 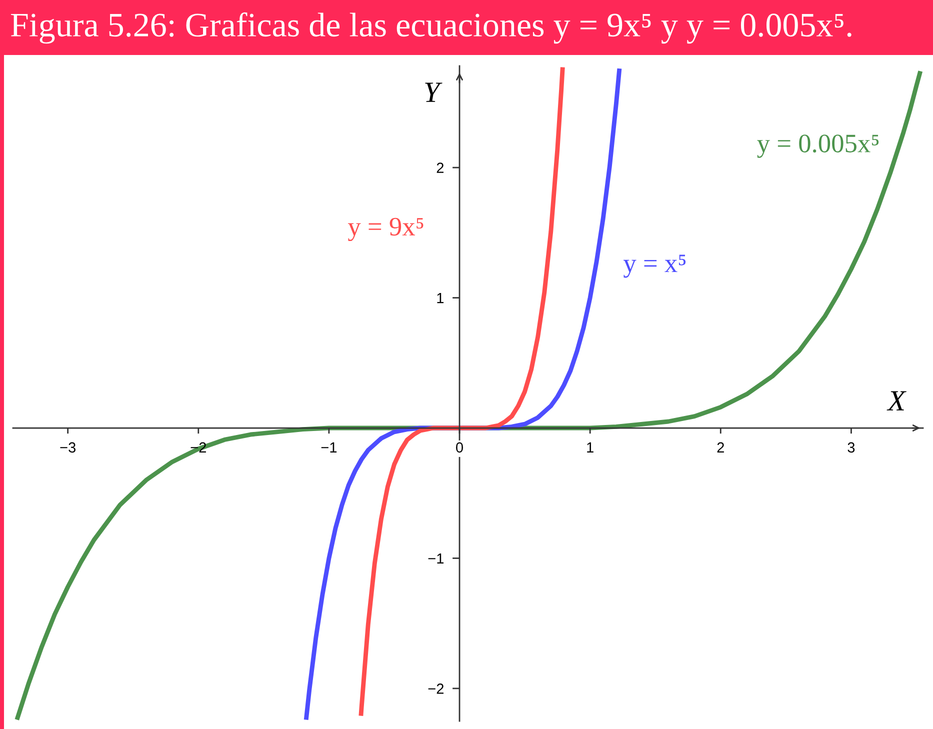 What do you see at coordinates (68, 447) in the screenshot?
I see `x-tick-label: −3` at bounding box center [68, 447].